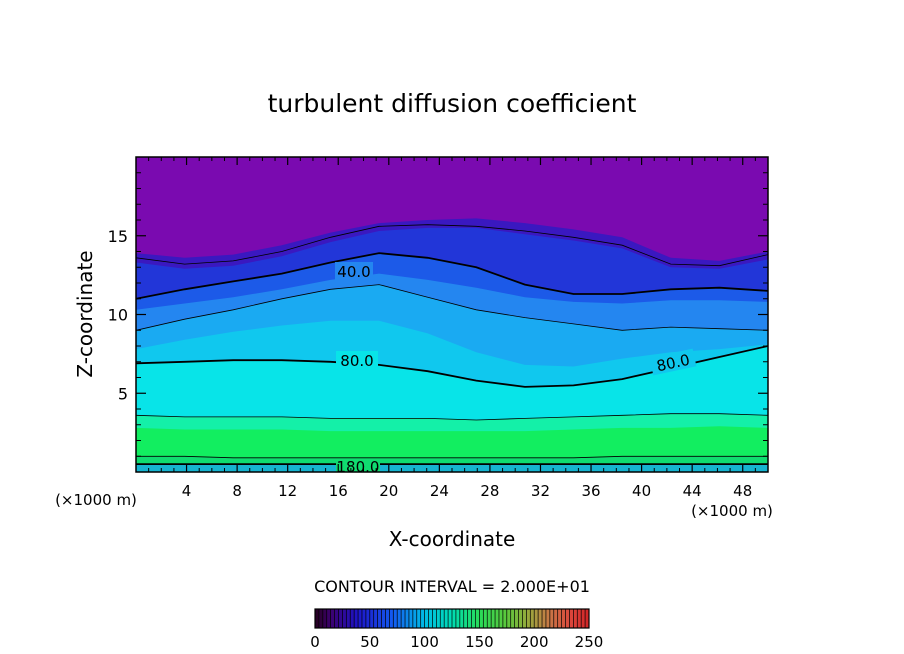  What do you see at coordinates (388, 491) in the screenshot?
I see `x-tick-label: 20` at bounding box center [388, 491].